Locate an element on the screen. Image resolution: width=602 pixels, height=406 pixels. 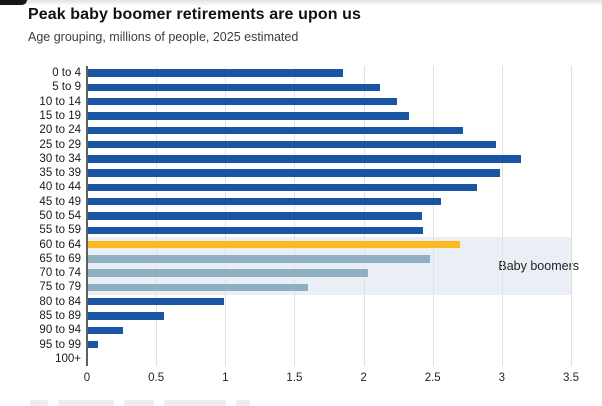
x-axis-ticks: 0 0.5 1 1.5 2 2.5 3 3.5 is located at coordinates (331, 380).